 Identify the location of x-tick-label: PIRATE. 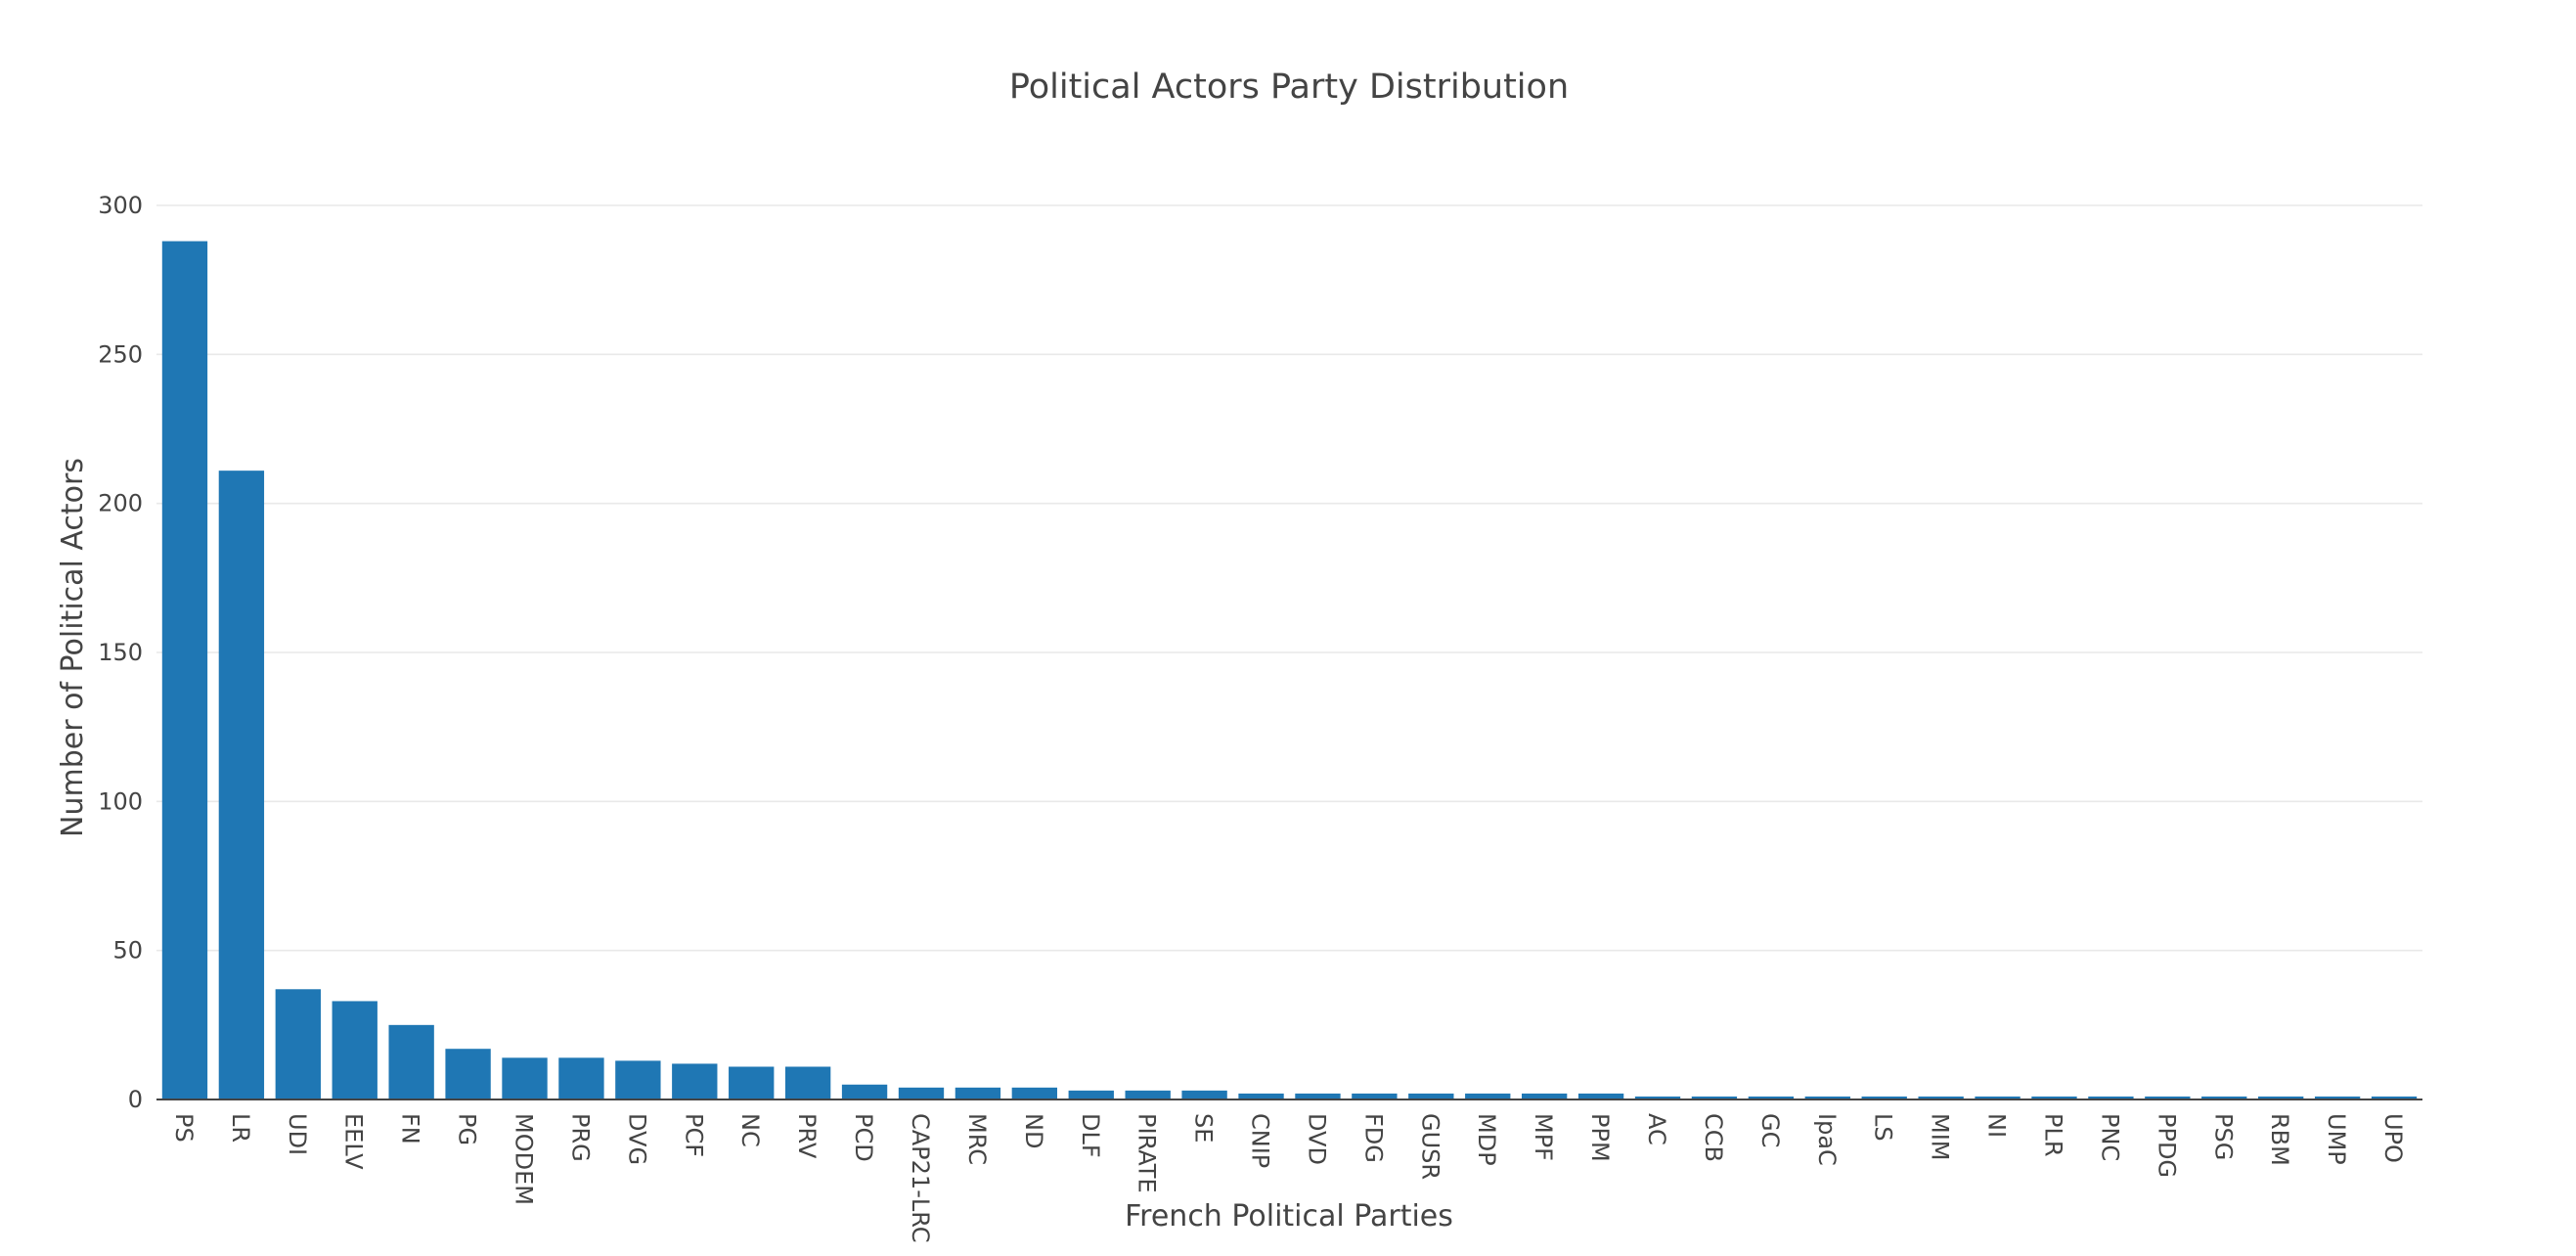
(1147, 1153).